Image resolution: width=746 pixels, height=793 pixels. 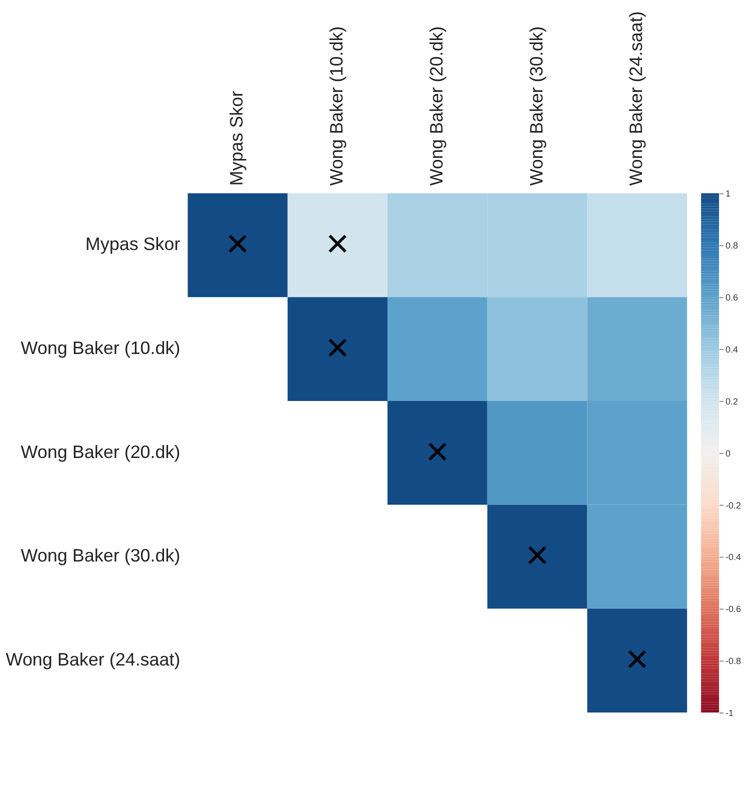 What do you see at coordinates (728, 453) in the screenshot?
I see `color-bar-label: 0` at bounding box center [728, 453].